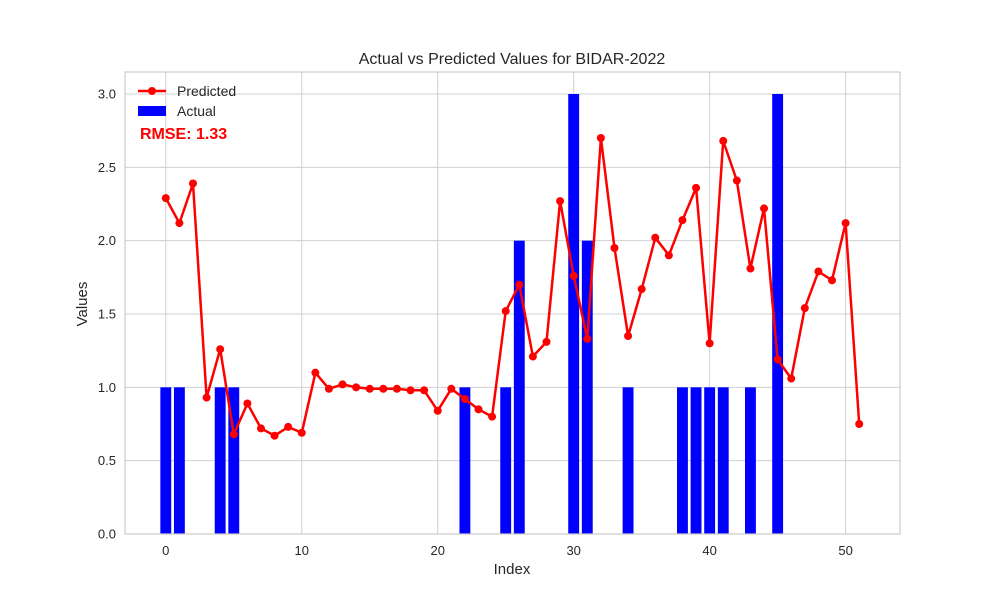 The image size is (1000, 600). What do you see at coordinates (437, 550) in the screenshot?
I see `x-tick-label: 20` at bounding box center [437, 550].